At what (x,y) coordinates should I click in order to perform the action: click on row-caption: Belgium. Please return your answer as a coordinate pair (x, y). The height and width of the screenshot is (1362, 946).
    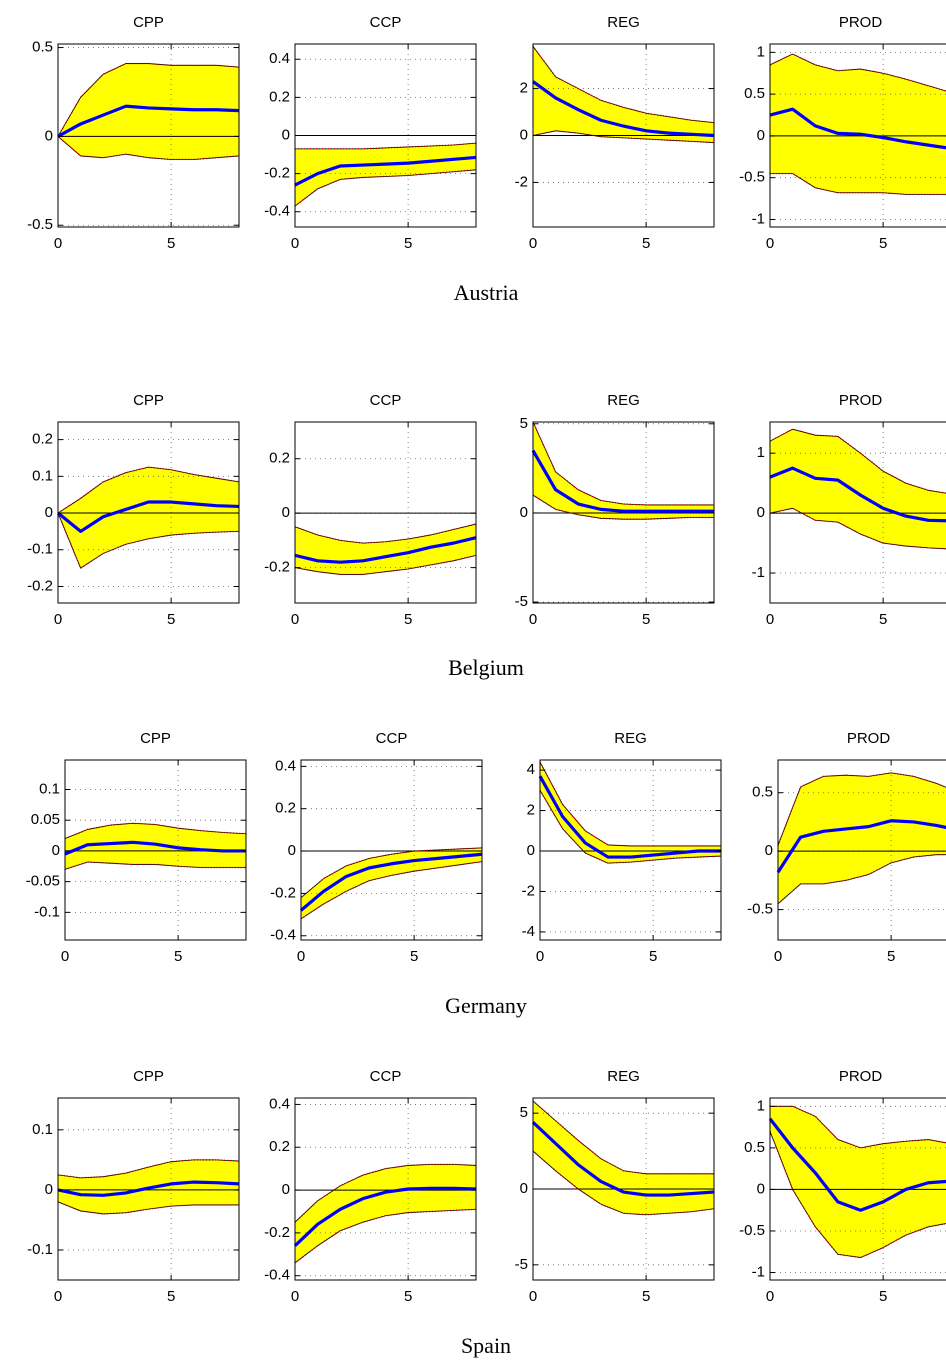
    Looking at the image, I should click on (486, 667).